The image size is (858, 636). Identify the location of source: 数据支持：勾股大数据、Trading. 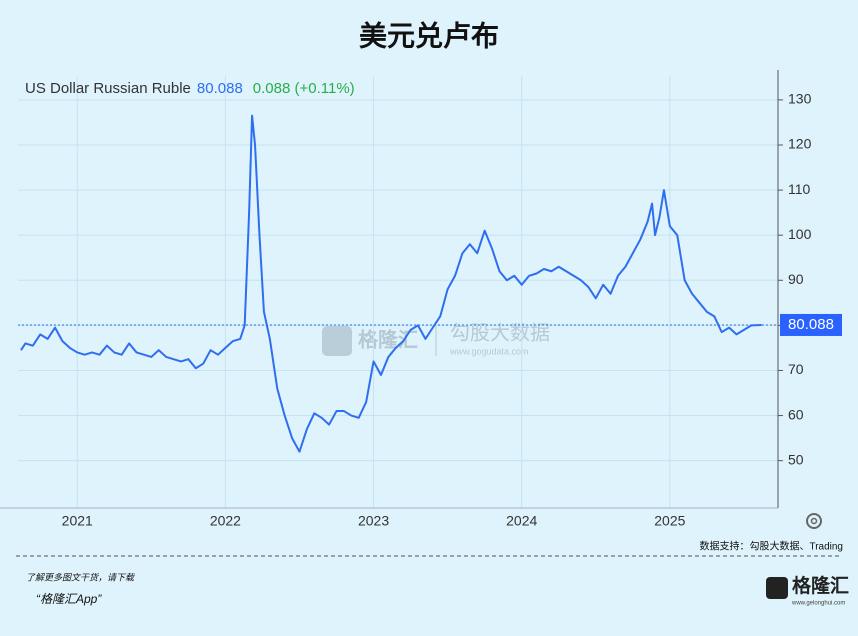
(771, 546).